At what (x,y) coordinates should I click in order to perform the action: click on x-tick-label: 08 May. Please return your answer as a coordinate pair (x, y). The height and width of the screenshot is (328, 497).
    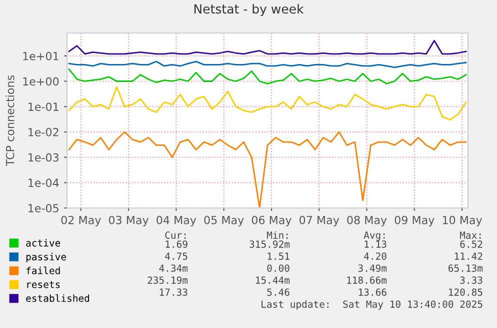
    Looking at the image, I should click on (367, 221).